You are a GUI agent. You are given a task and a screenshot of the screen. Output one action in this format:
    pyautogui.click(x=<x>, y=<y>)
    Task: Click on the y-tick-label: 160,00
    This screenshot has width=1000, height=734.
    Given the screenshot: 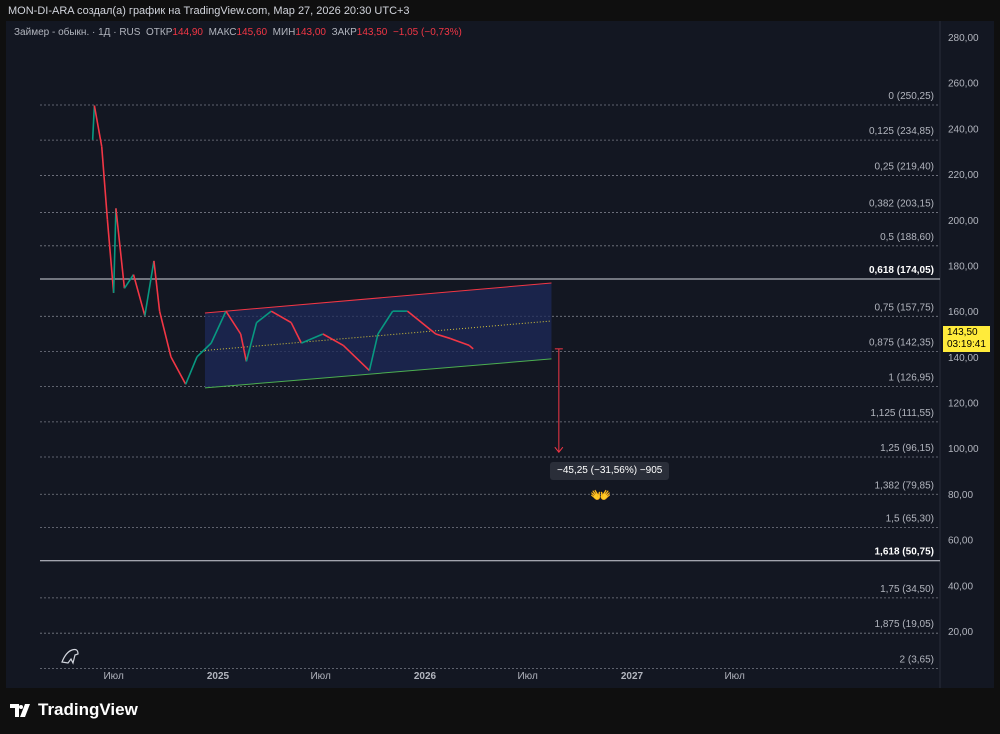 What is the action you would take?
    pyautogui.click(x=963, y=312)
    